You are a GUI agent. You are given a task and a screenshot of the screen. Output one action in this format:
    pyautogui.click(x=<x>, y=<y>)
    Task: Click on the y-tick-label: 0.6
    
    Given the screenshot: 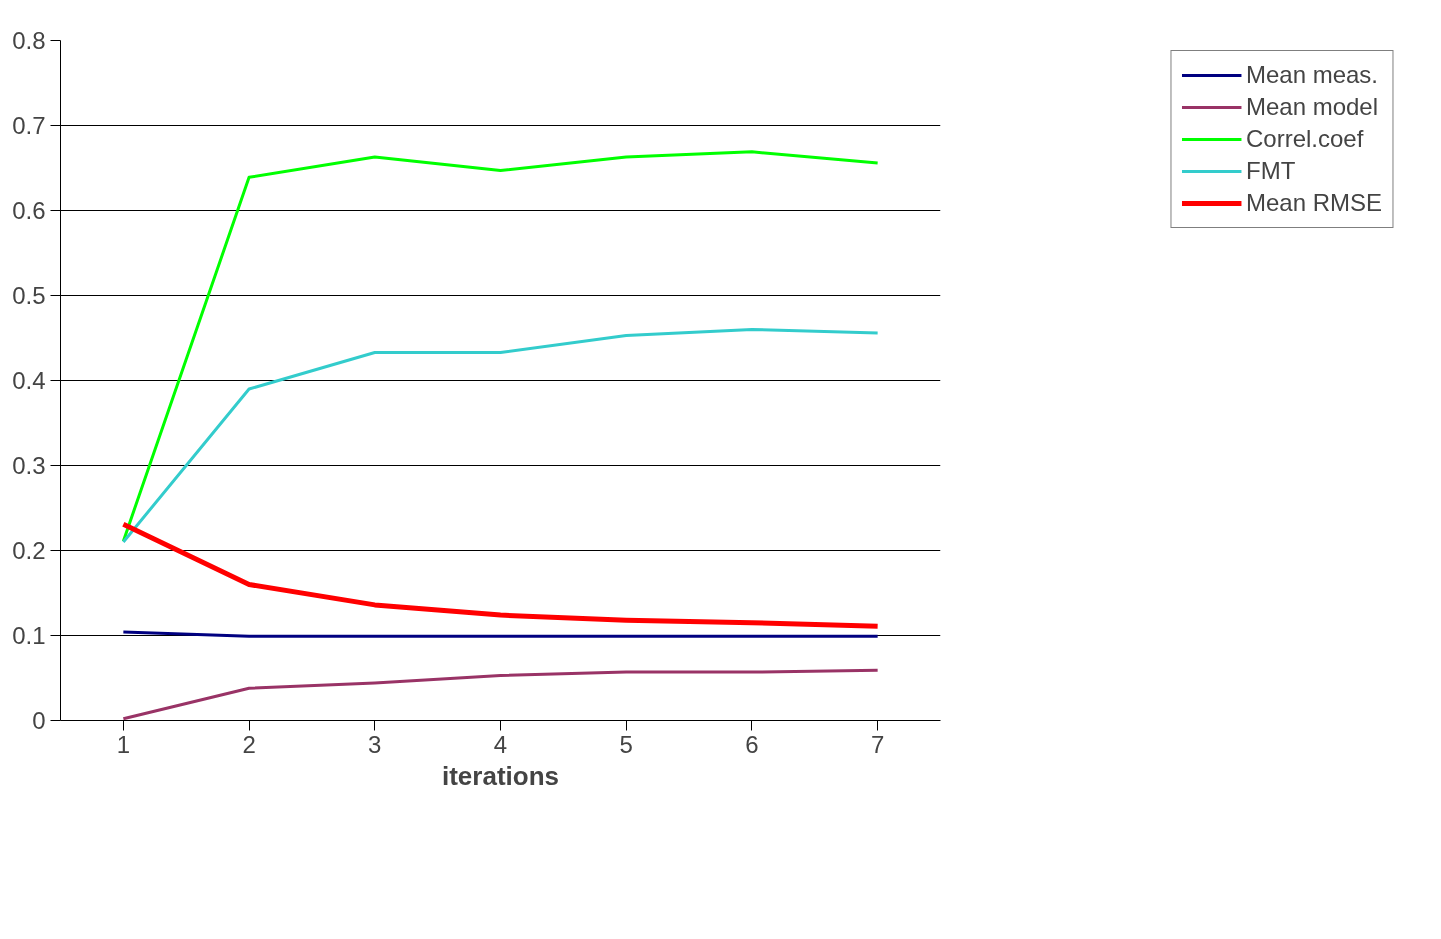 What is the action you would take?
    pyautogui.click(x=29, y=210)
    